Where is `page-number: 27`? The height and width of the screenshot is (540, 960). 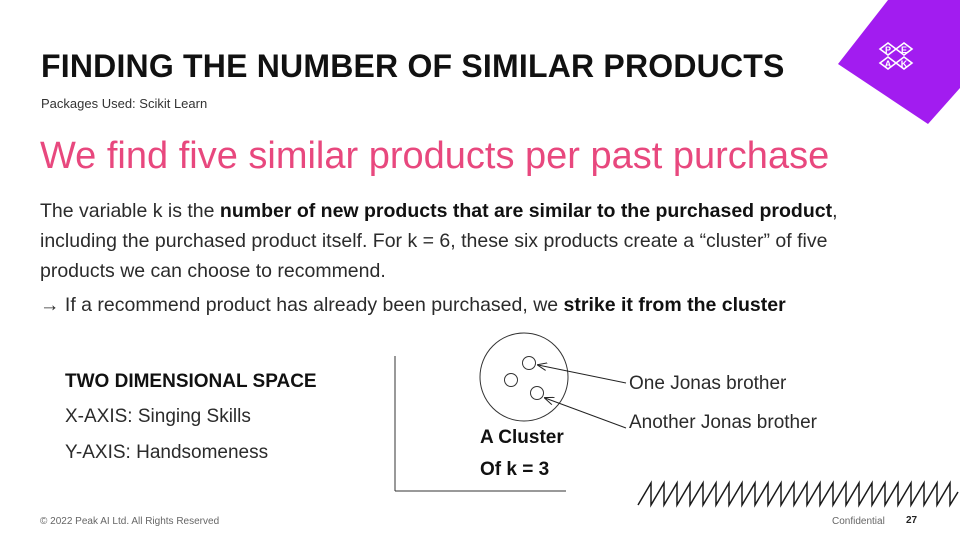
page-number: 27 is located at coordinates (912, 520).